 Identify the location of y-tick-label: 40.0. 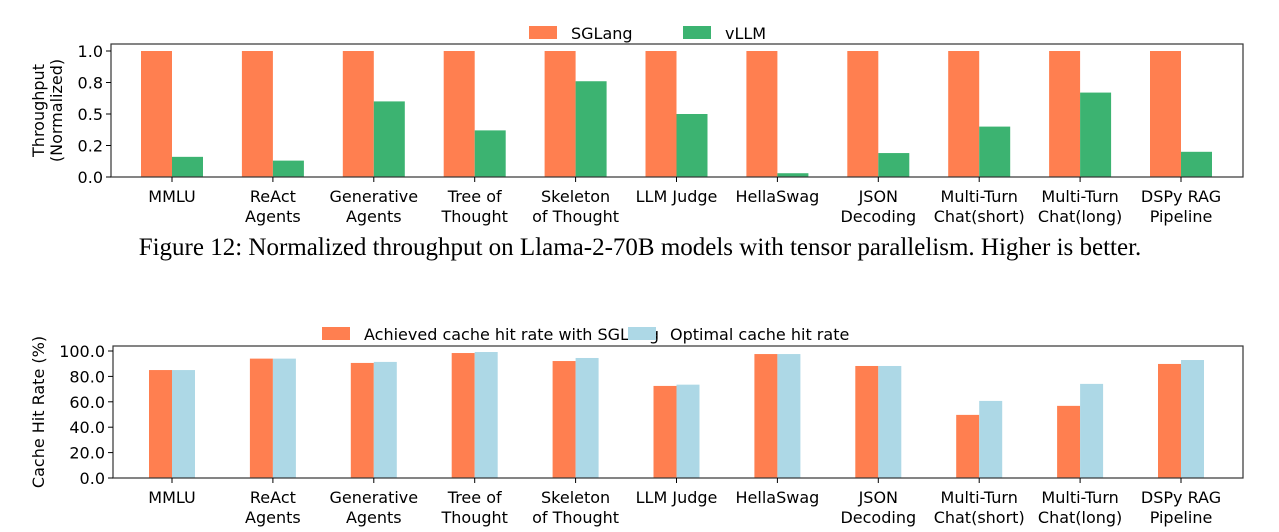
(87, 427).